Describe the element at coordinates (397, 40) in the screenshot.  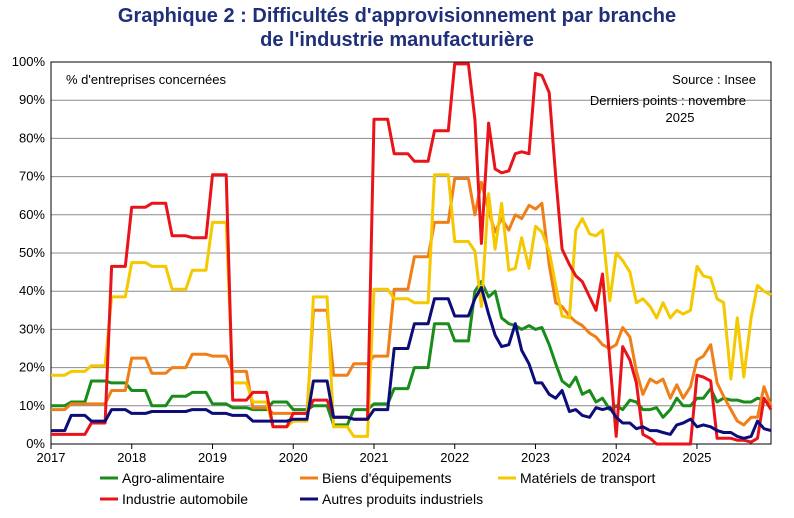
I see `chart-title-line2: de l'industrie manufacturière` at that location.